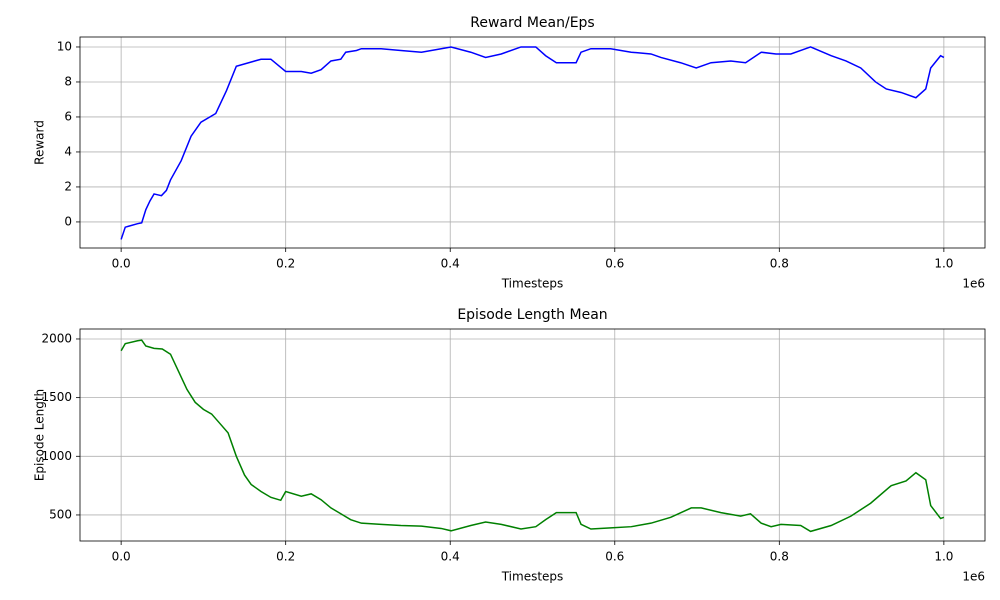 The image size is (1000, 600). What do you see at coordinates (56, 456) in the screenshot?
I see `y-tick-label: 1000` at bounding box center [56, 456].